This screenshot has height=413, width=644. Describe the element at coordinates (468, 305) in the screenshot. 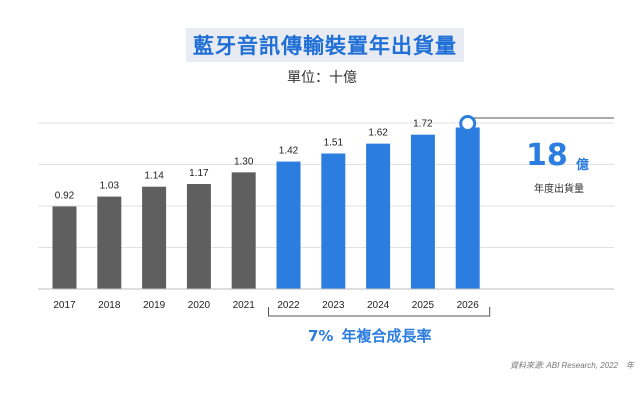

I see `tick-label-2026: 2026` at that location.